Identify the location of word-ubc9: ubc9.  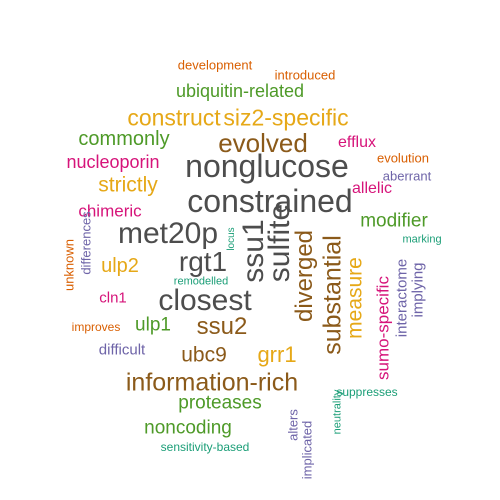
(204, 355).